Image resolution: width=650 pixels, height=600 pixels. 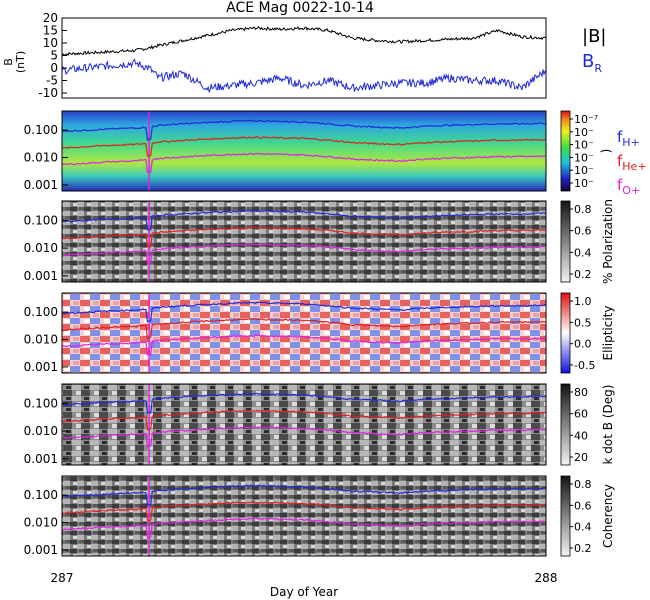 What do you see at coordinates (581, 414) in the screenshot?
I see `colorbar-tick-label: 60` at bounding box center [581, 414].